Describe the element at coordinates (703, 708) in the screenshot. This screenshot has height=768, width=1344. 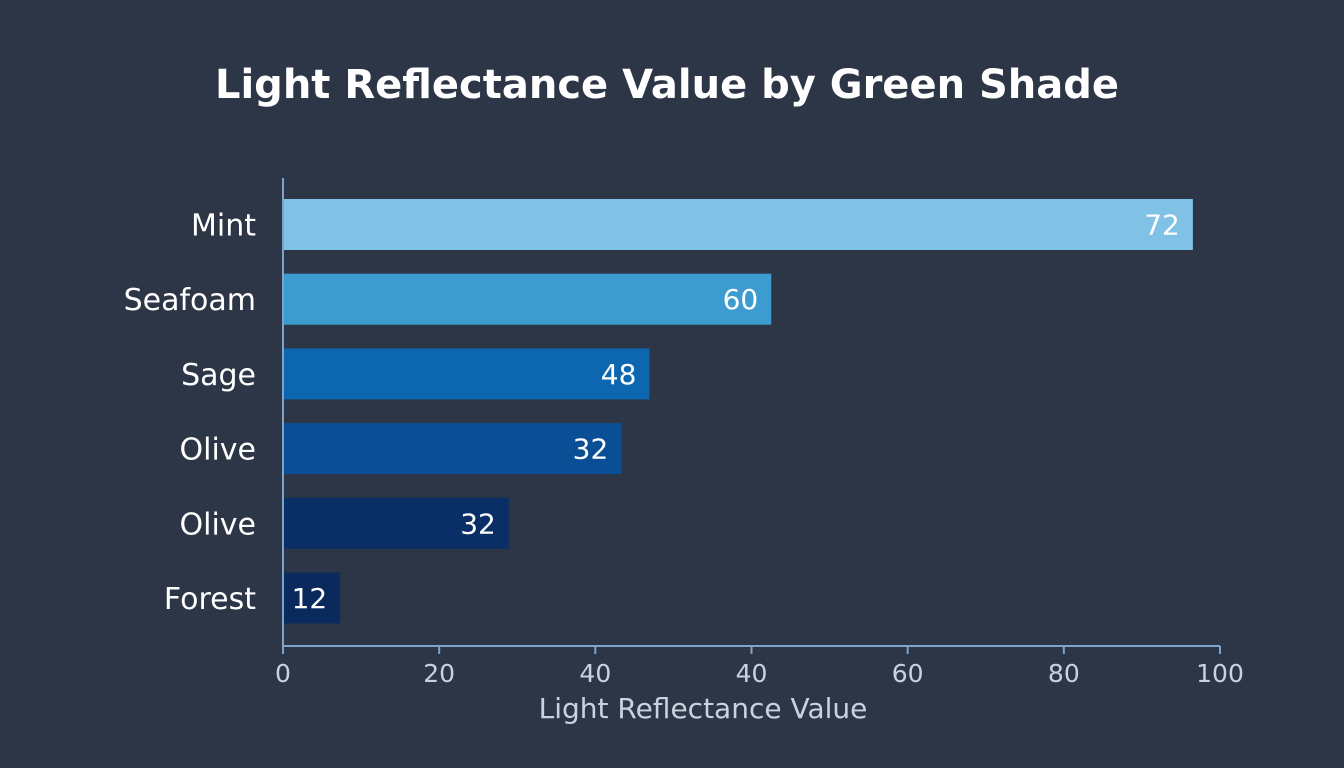
I see `x-axis-title: Light Reflectance Value` at that location.